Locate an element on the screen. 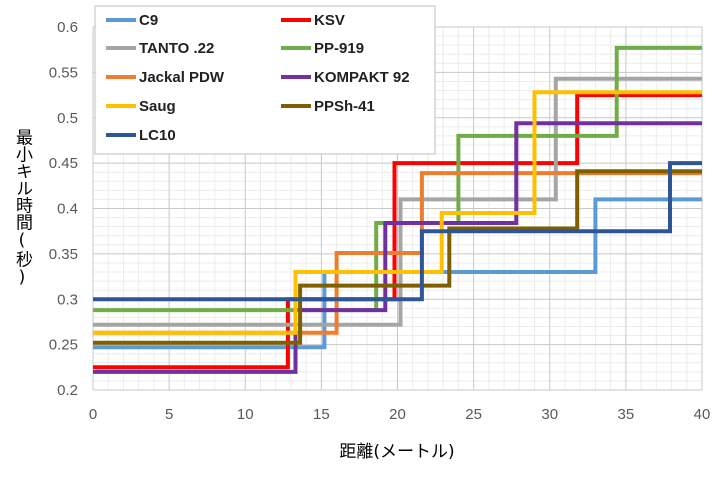  y-tick-label: 0.6 is located at coordinates (67, 27).